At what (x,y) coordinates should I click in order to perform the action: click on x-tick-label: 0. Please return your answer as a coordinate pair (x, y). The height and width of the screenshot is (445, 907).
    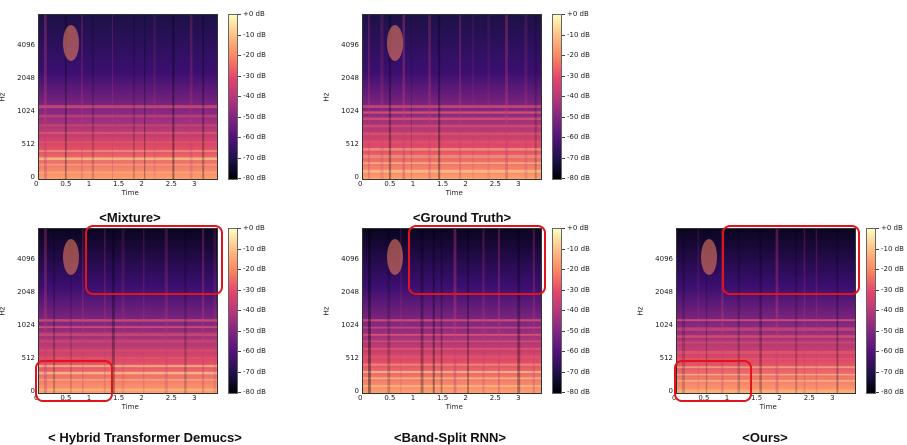
    Looking at the image, I should click on (36, 184).